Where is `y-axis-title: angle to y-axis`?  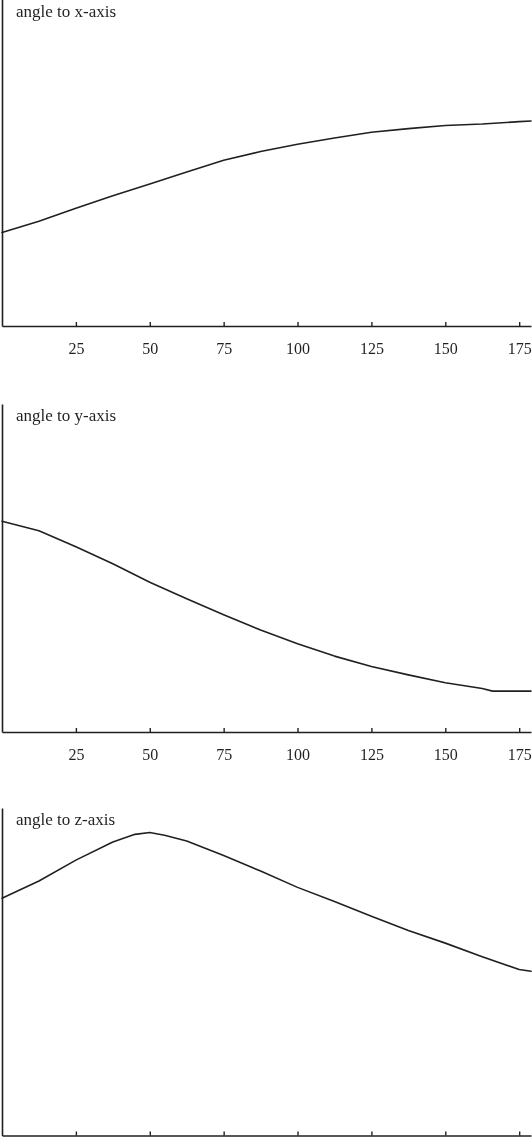
y-axis-title: angle to y-axis is located at coordinates (66, 415).